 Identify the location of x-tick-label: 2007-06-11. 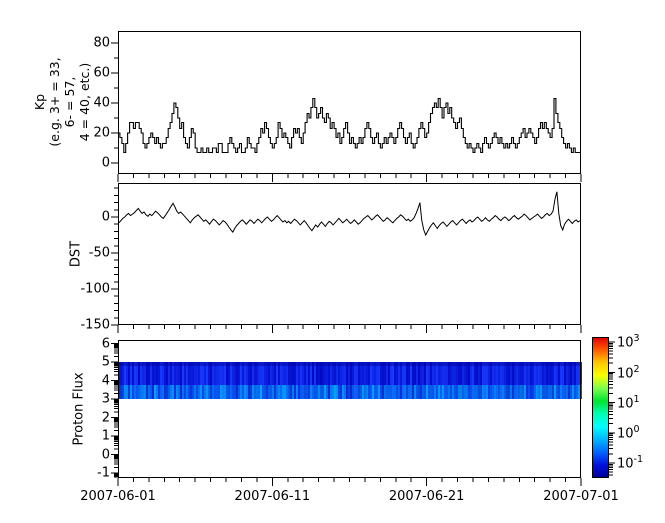
(272, 496).